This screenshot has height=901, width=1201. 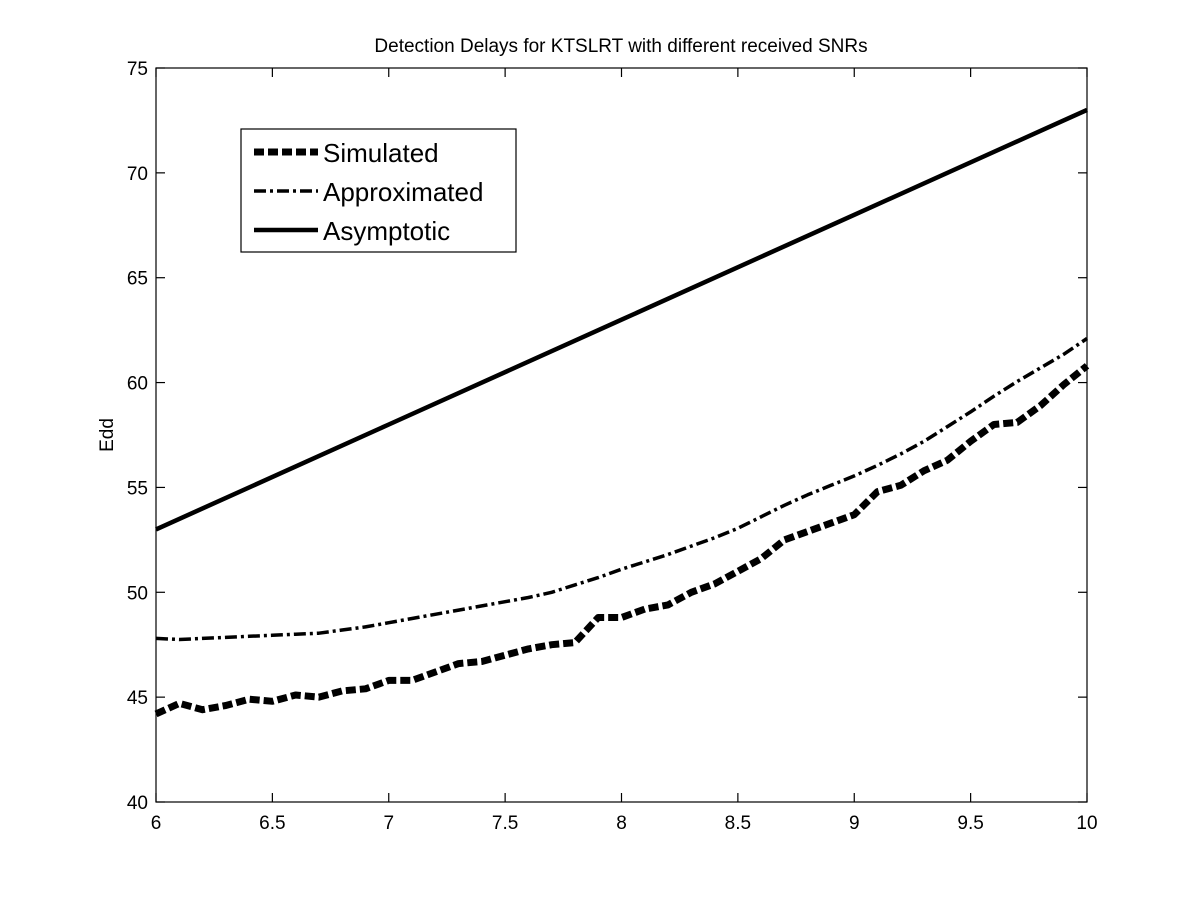 I want to click on legend-label-approximated: Approximated, so click(x=403, y=192).